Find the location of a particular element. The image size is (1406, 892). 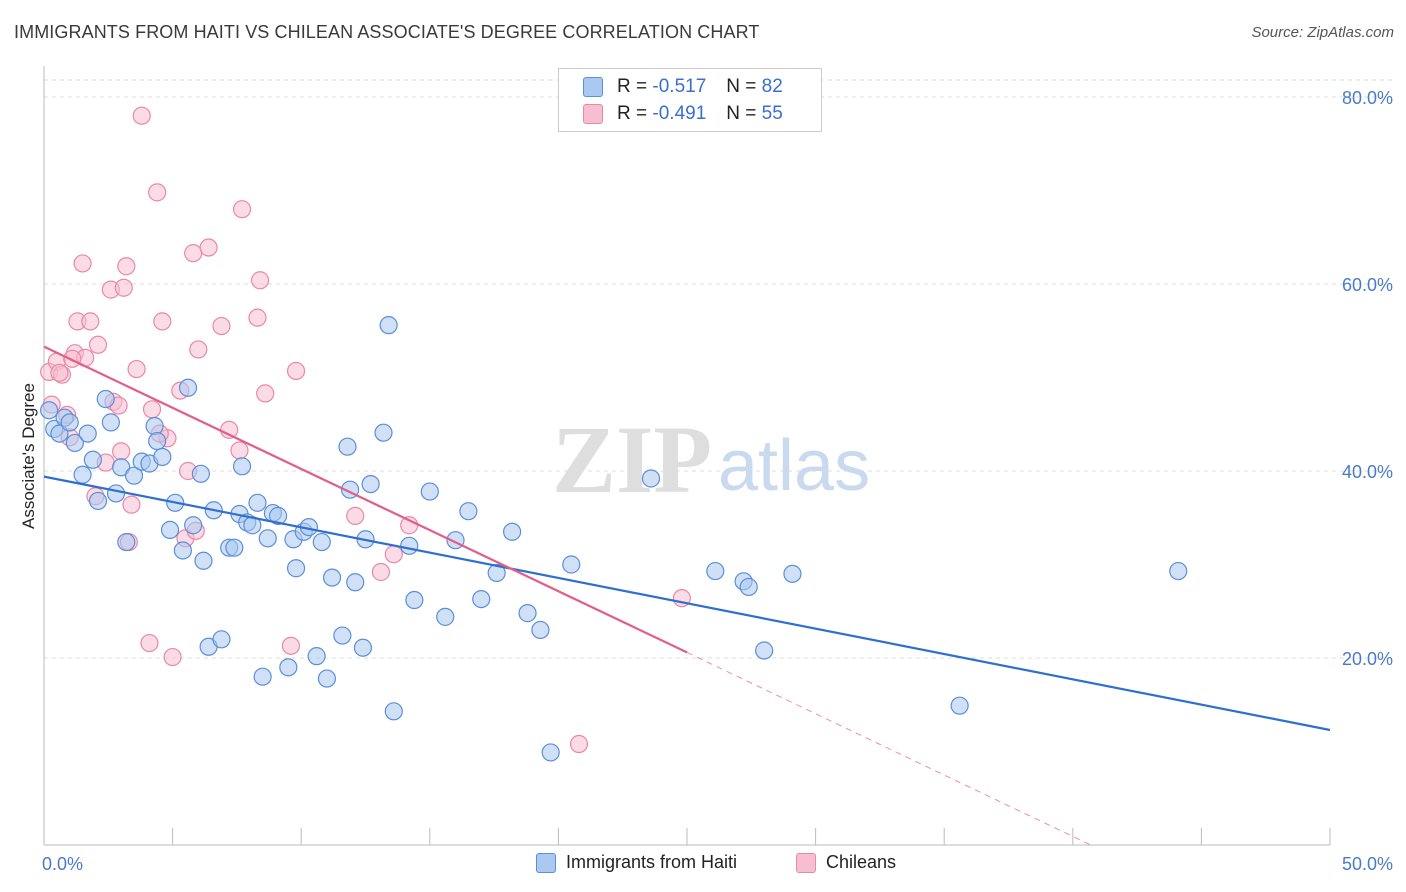

legend-row-haiti: R = -0.517 N = 82 is located at coordinates (683, 87).